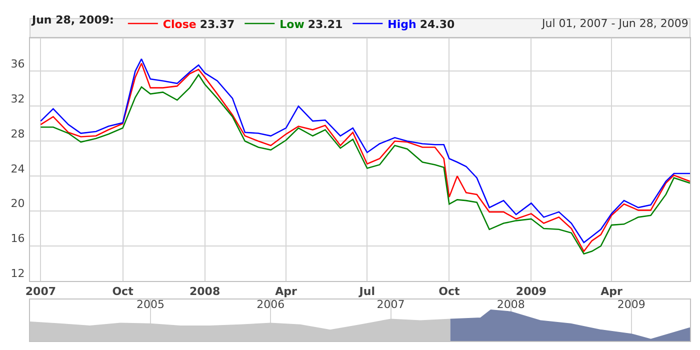 This screenshot has width=700, height=350. Describe the element at coordinates (17, 63) in the screenshot. I see `y-tick-label: 36` at that location.